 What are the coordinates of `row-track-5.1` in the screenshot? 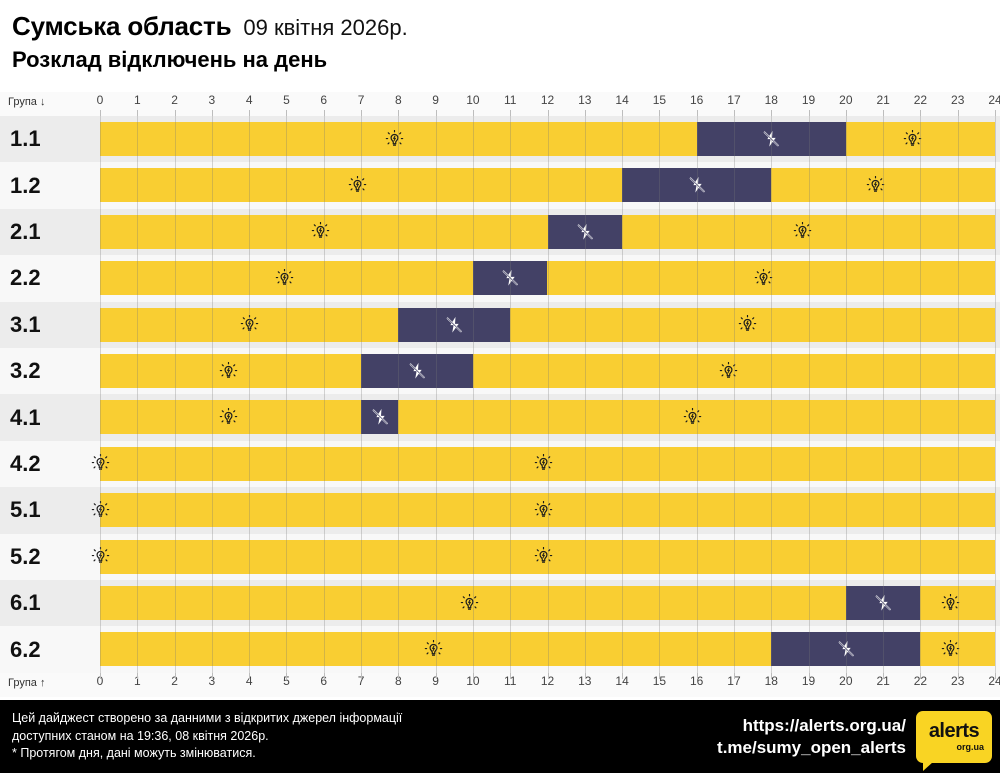 It's located at (543, 510).